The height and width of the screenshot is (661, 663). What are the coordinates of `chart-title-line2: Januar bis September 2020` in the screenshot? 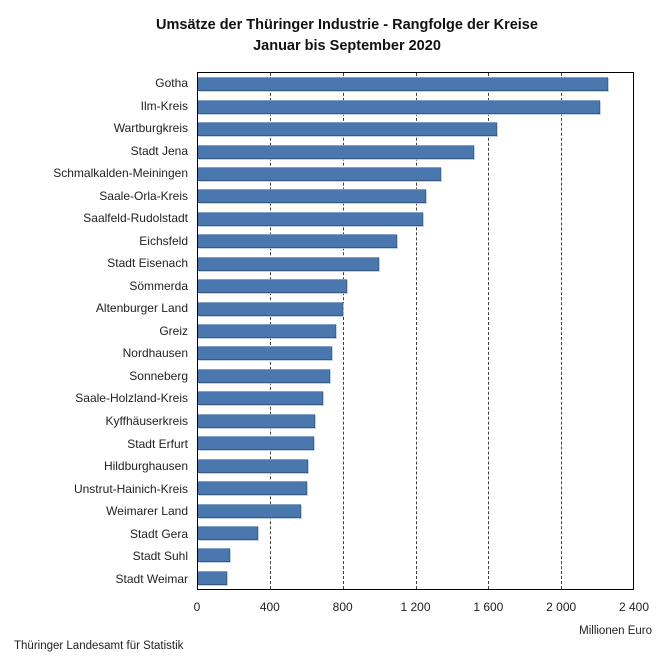 It's located at (347, 46).